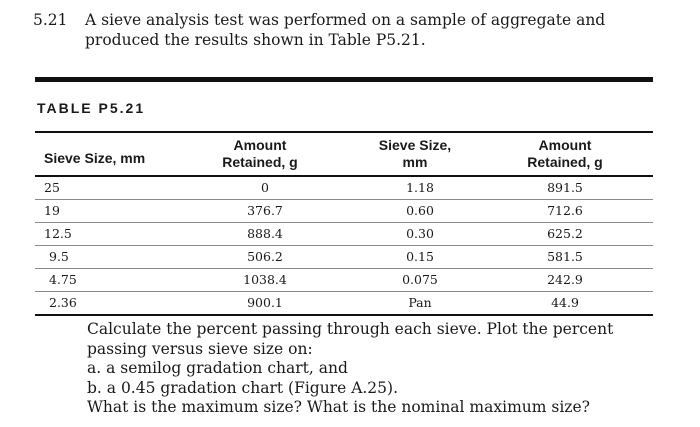 The image size is (700, 427). What do you see at coordinates (565, 302) in the screenshot?
I see `amount-retained-cell: 44.9` at bounding box center [565, 302].